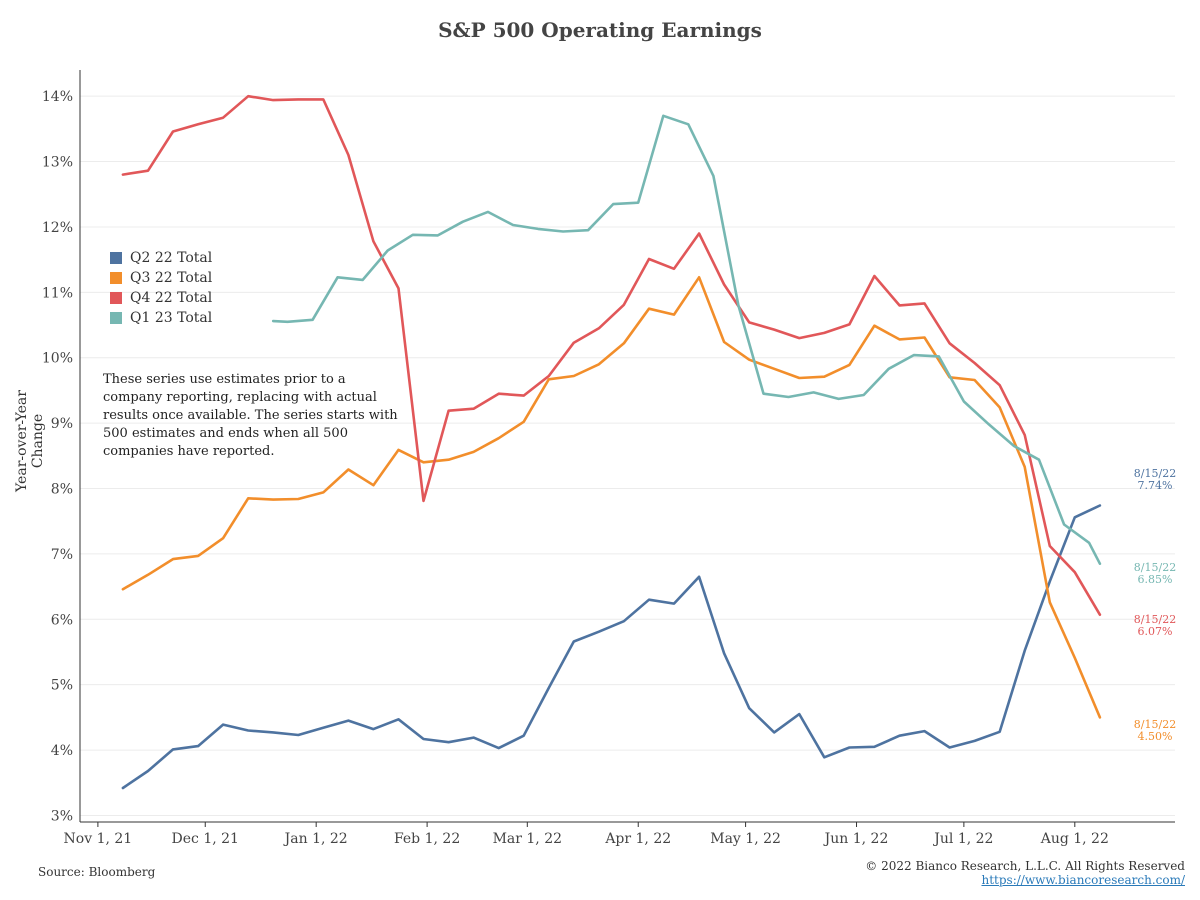 The image size is (1200, 900). What do you see at coordinates (171, 298) in the screenshot?
I see `legend-label: Q4 22 Total` at bounding box center [171, 298].